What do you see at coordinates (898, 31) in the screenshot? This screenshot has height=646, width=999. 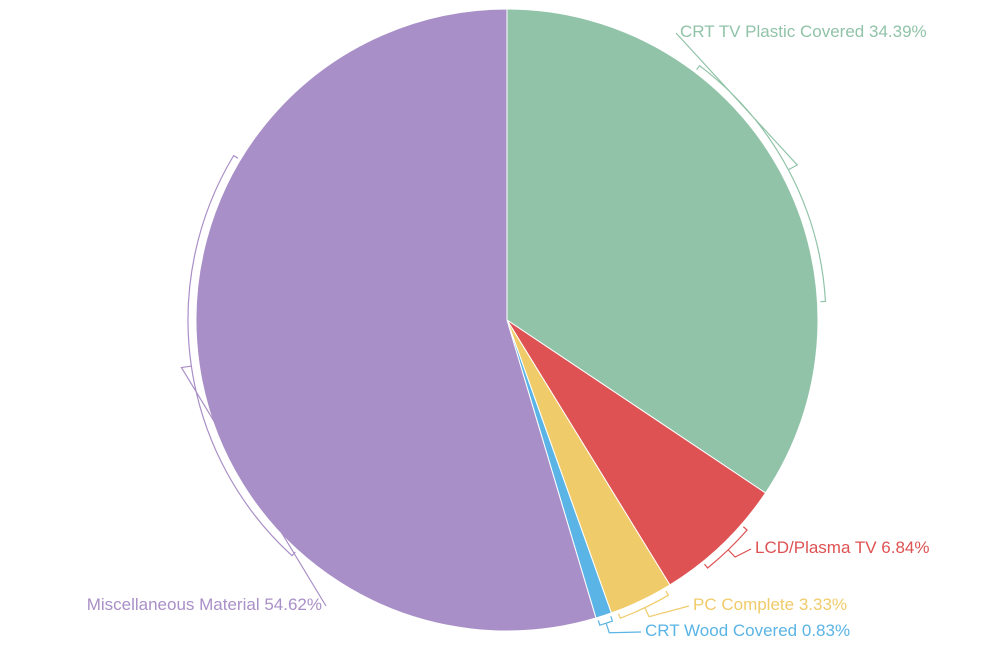 I see `label-value: 34.39%` at bounding box center [898, 31].